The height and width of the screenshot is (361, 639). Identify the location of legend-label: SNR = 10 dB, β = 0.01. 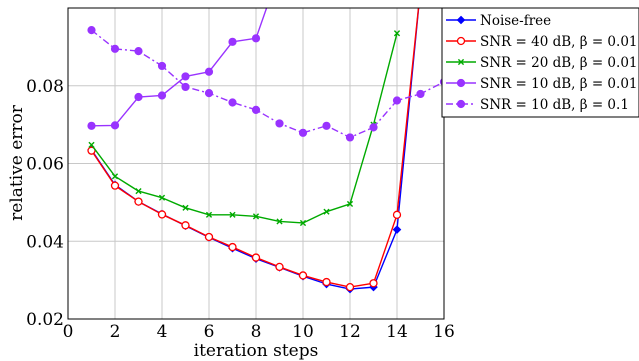
(559, 84).